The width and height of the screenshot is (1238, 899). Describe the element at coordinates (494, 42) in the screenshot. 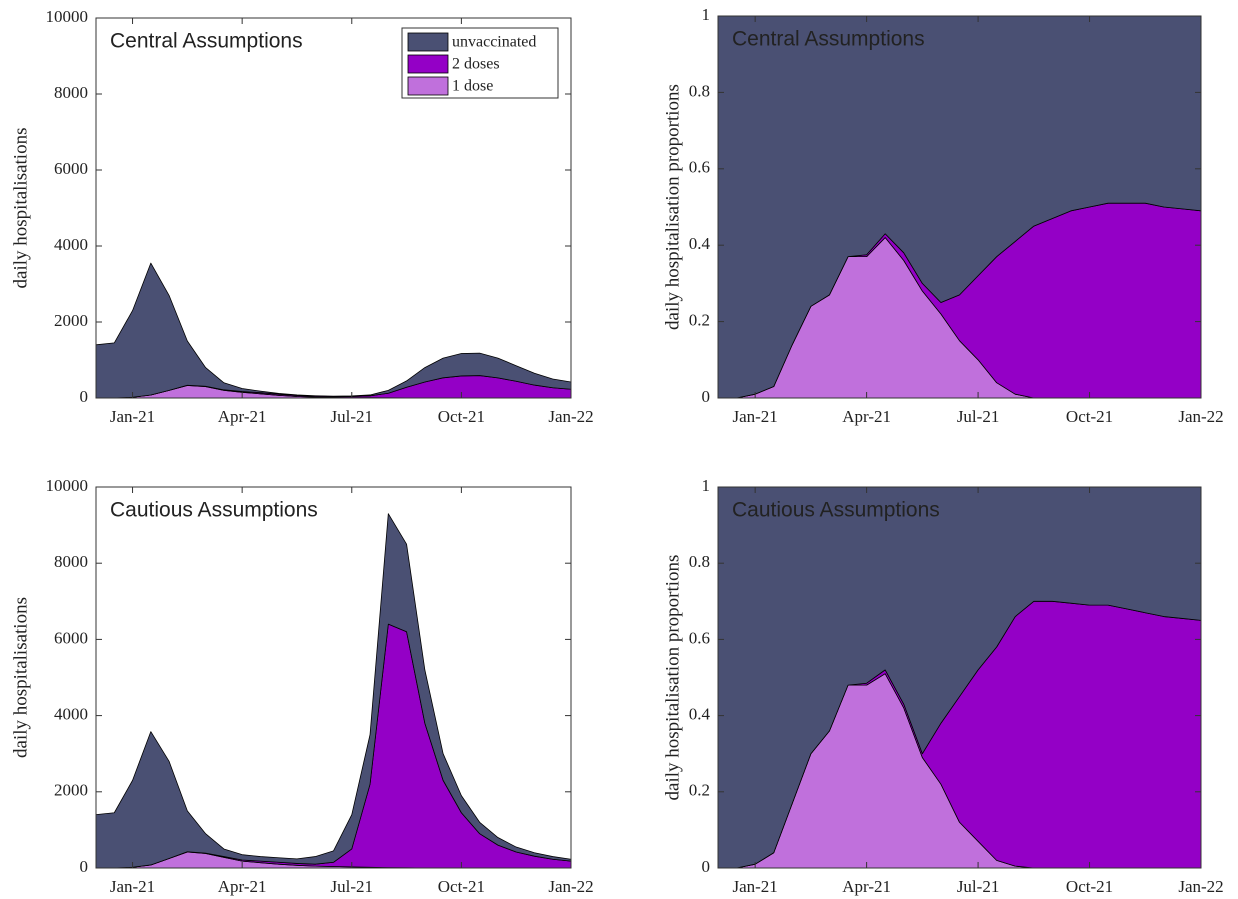

I see `legend-label: unvaccinated` at that location.